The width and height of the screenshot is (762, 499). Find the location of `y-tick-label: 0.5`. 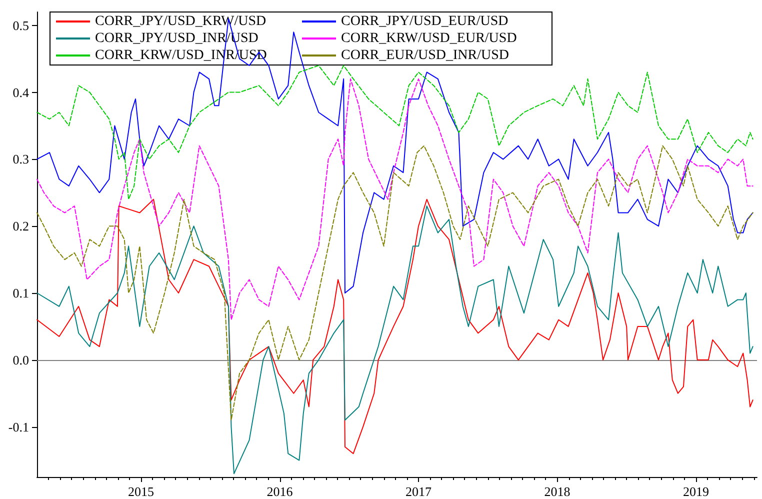

y-tick-label: 0.5 is located at coordinates (20, 25).